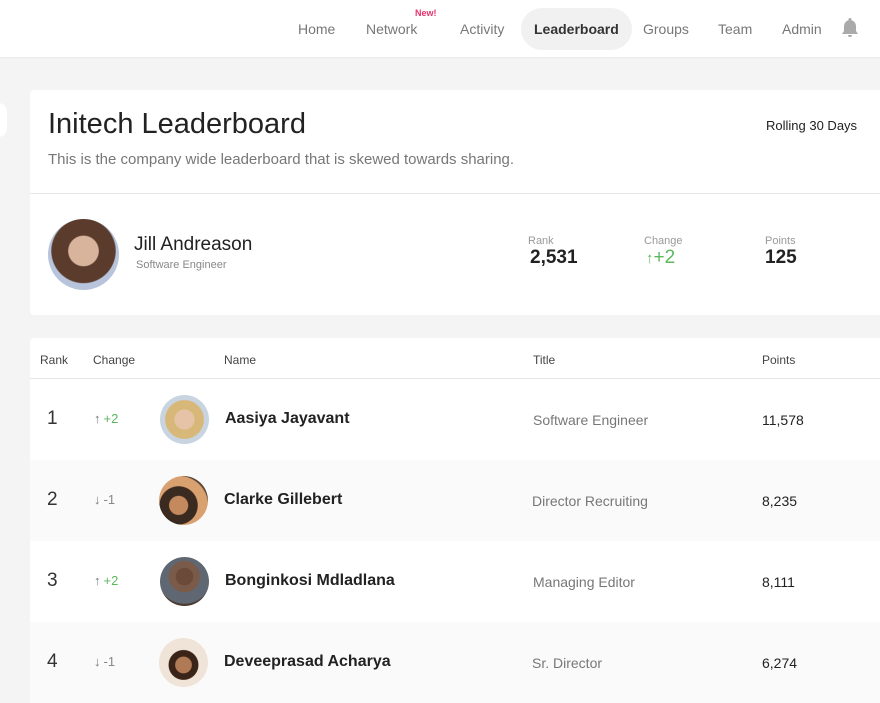  I want to click on row-title: Managing Editor, so click(584, 582).